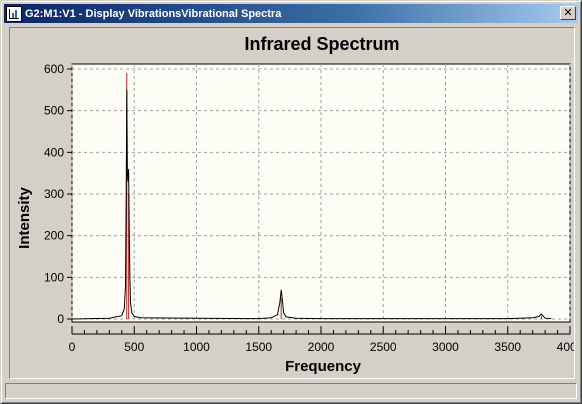 The image size is (582, 404). I want to click on y-tick-label: 400, so click(54, 152).